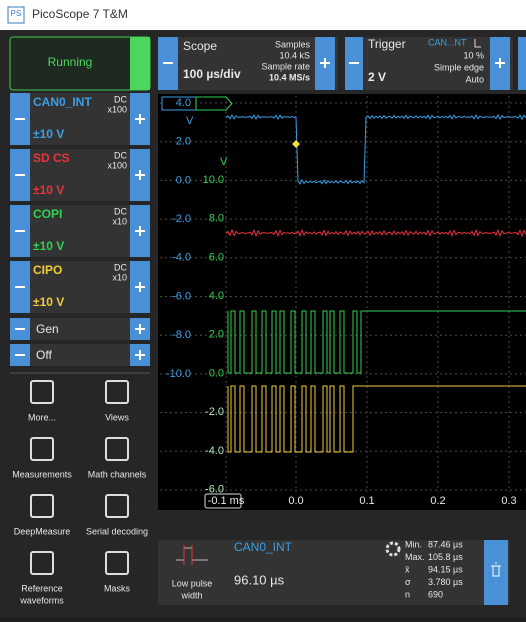 The height and width of the screenshot is (622, 526). Describe the element at coordinates (473, 55) in the screenshot. I see `pre-trigger: 10 %` at that location.